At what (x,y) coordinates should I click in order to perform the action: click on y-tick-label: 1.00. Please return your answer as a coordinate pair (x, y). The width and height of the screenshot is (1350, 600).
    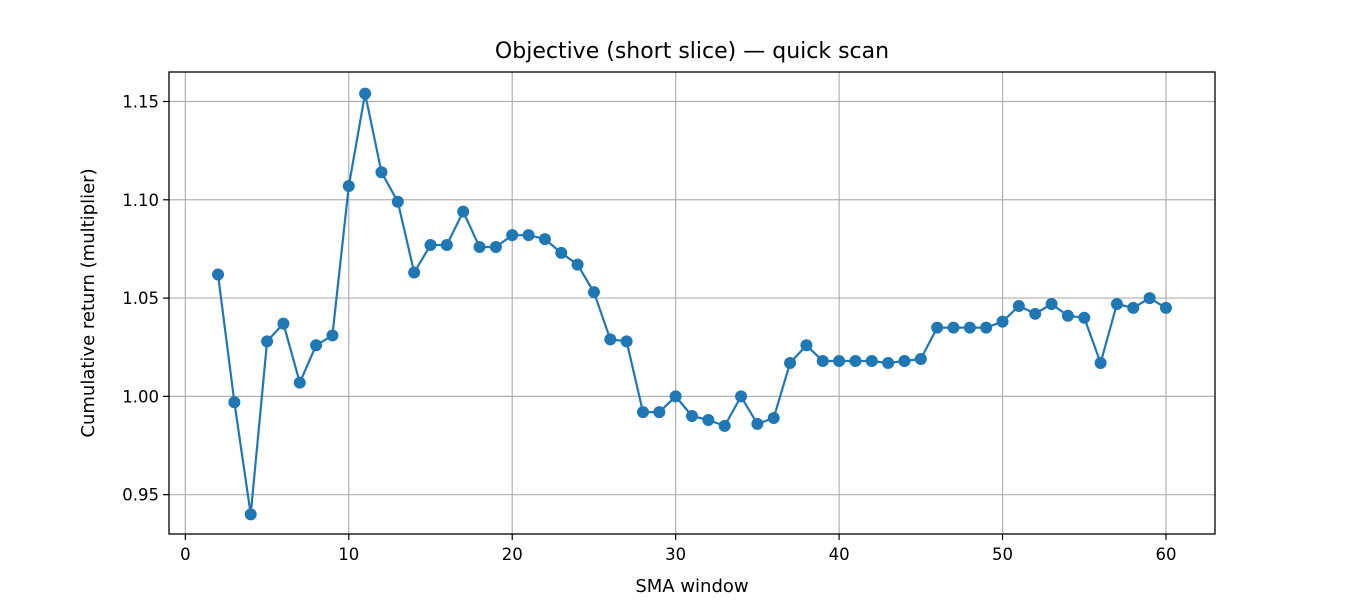
    Looking at the image, I should click on (140, 396).